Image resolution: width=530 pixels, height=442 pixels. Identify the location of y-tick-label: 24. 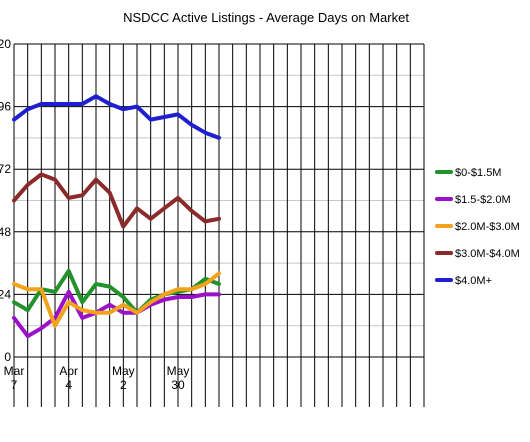
(5, 294).